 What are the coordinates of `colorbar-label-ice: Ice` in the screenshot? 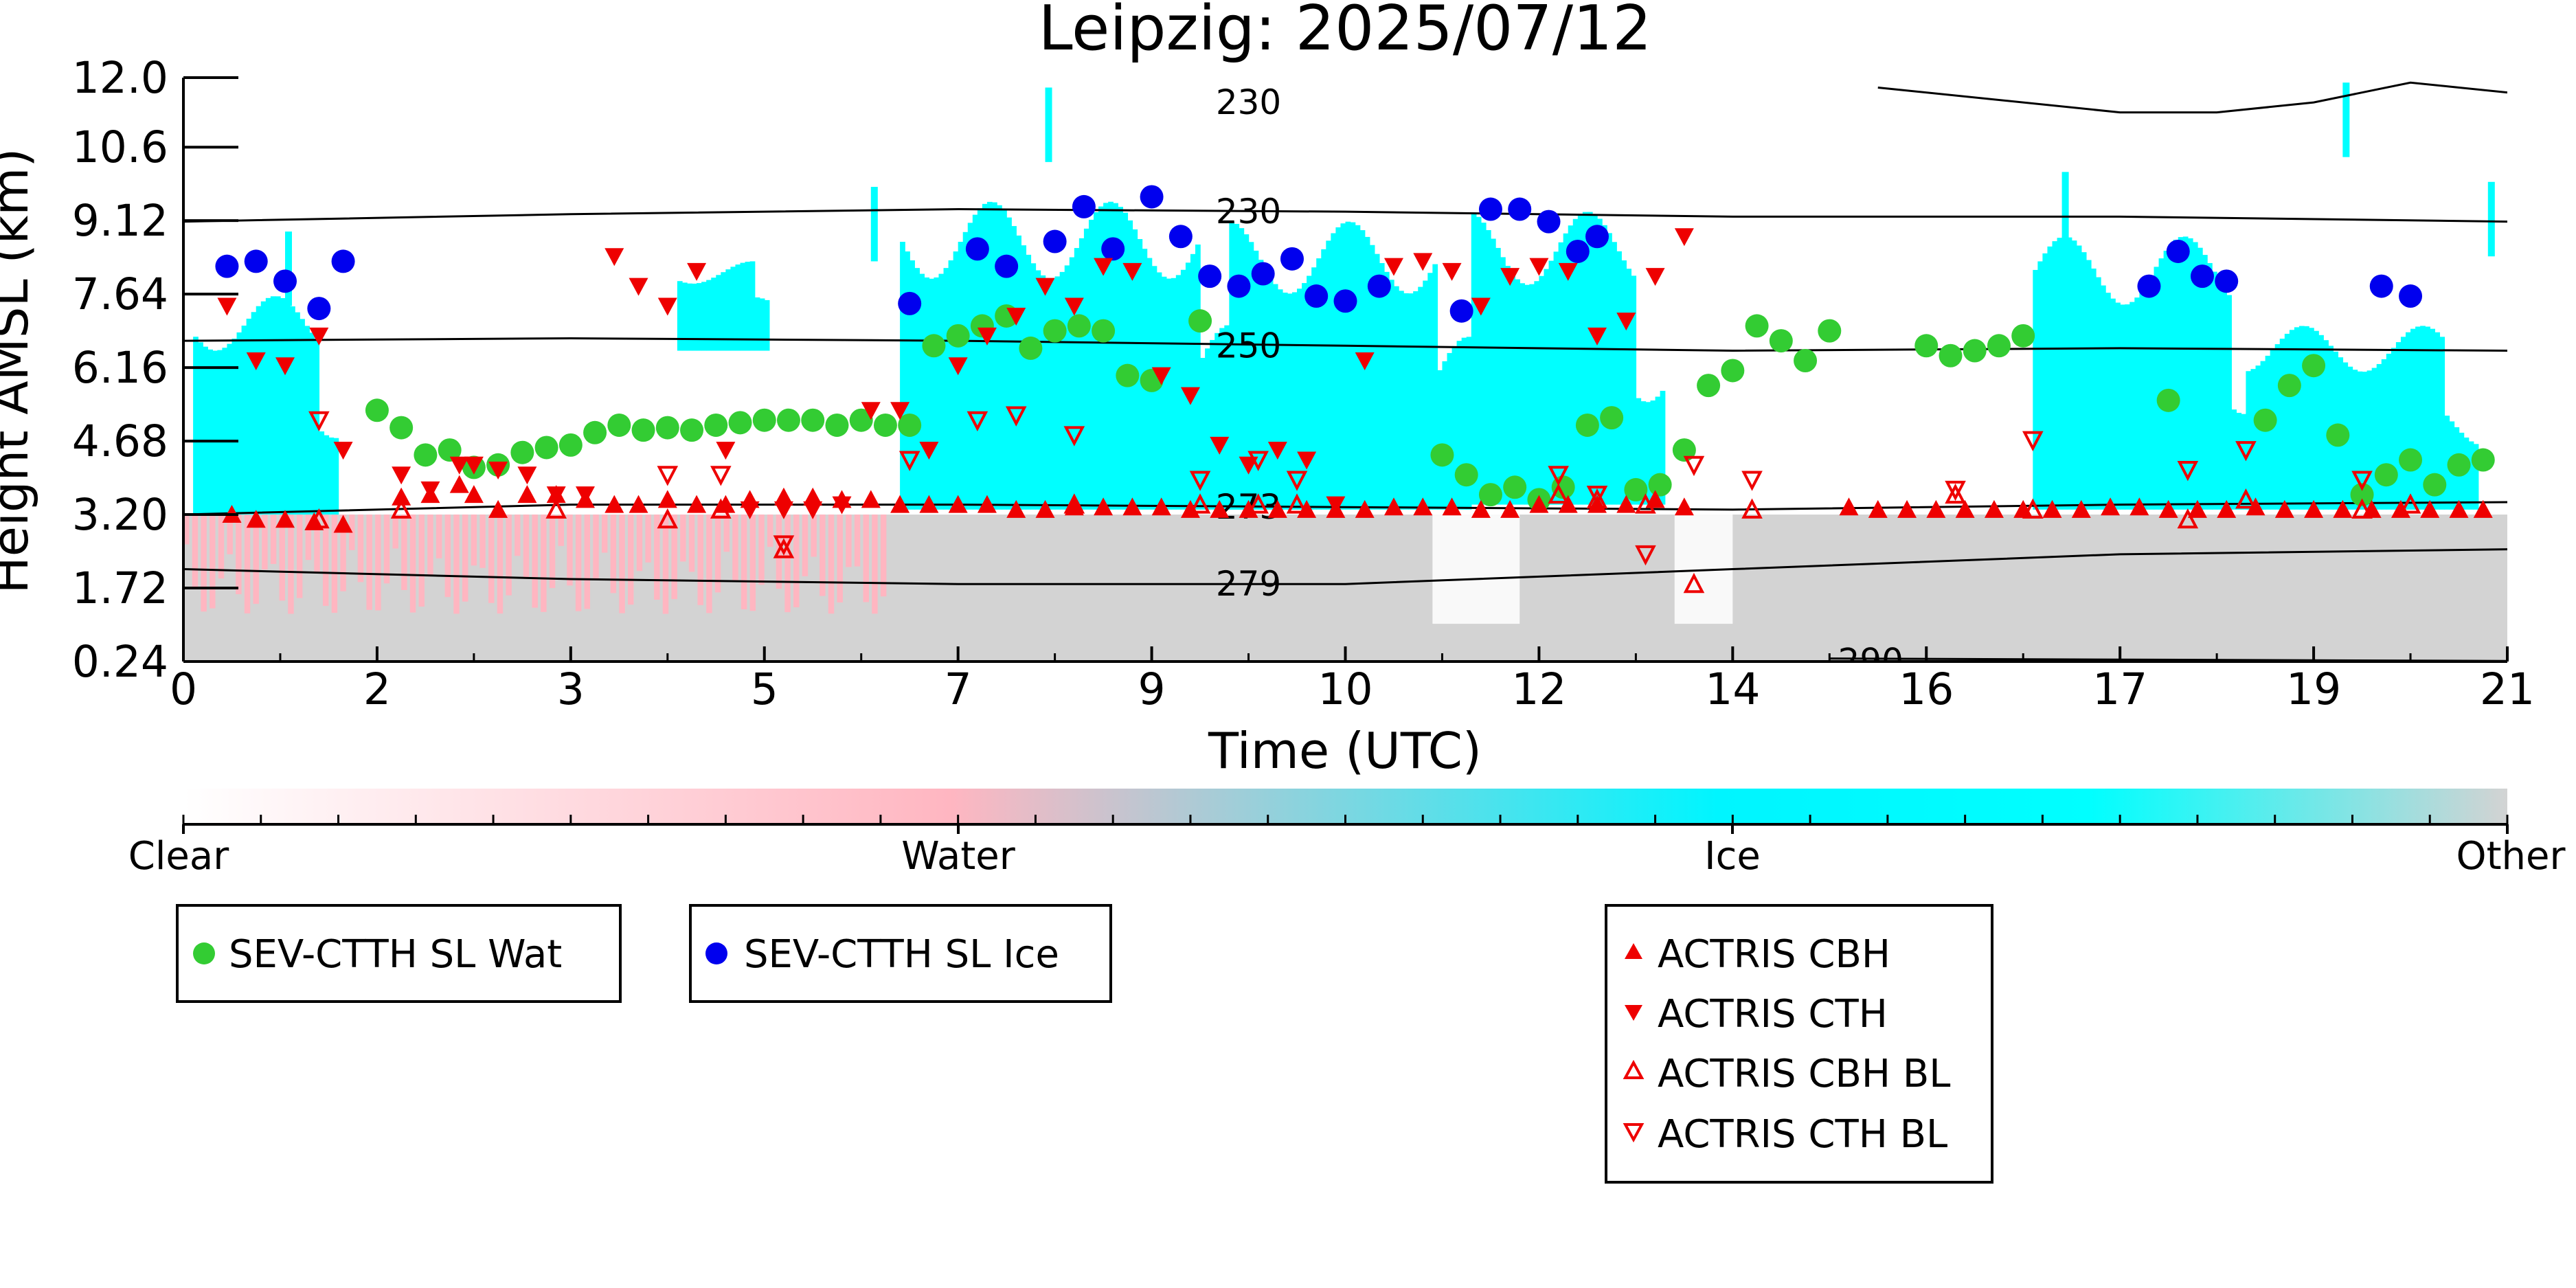 It's located at (1732, 856).